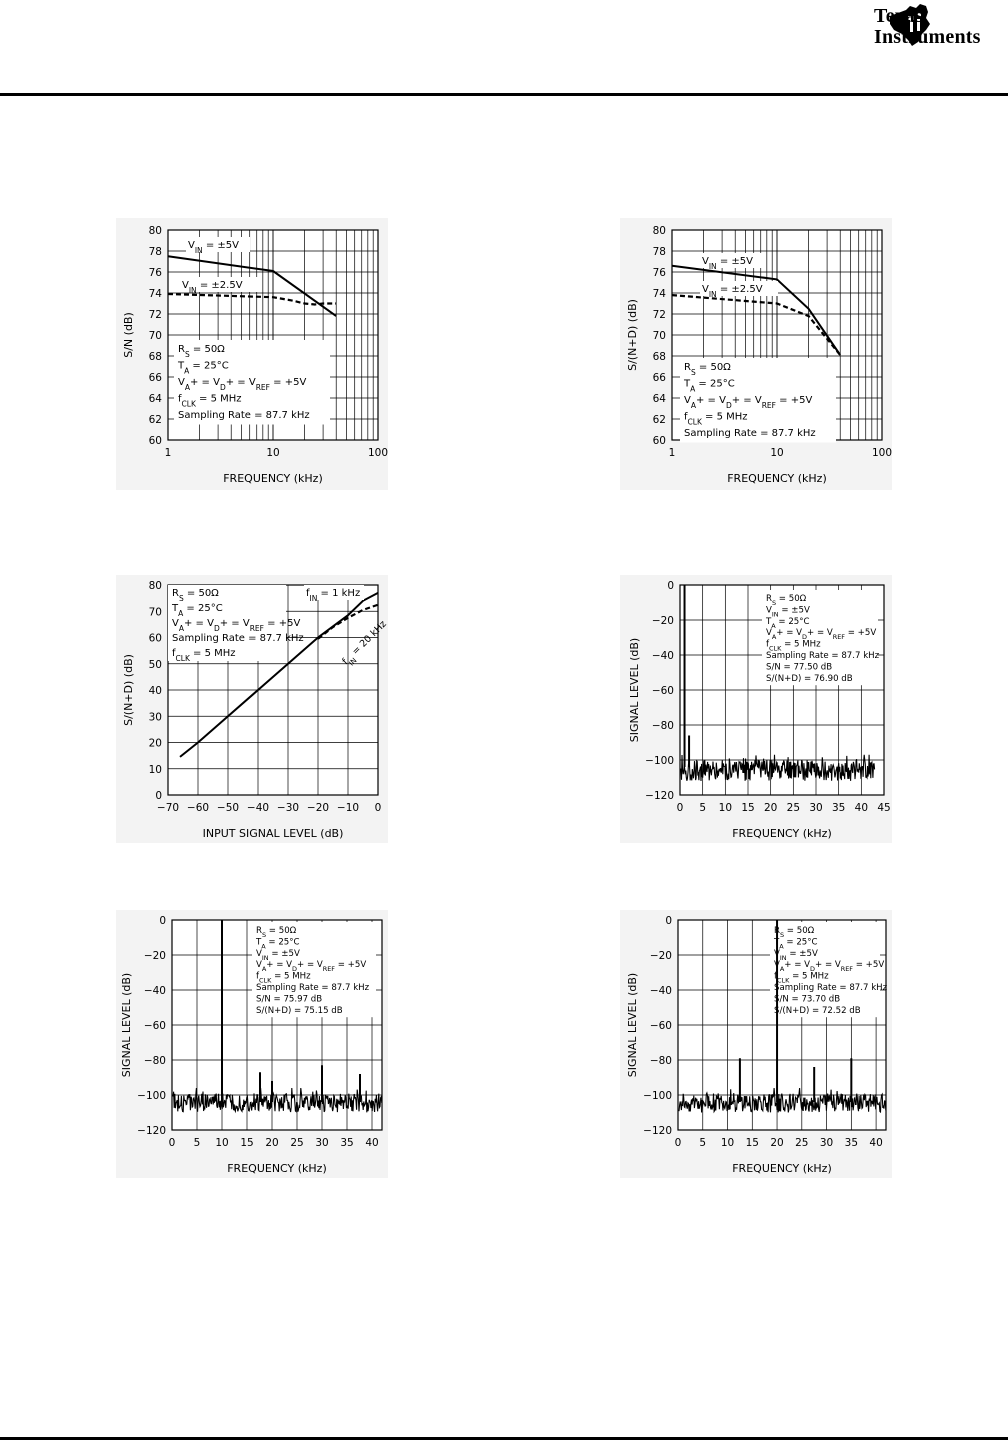  I want to click on x-tick-label: 45, so click(883, 808).